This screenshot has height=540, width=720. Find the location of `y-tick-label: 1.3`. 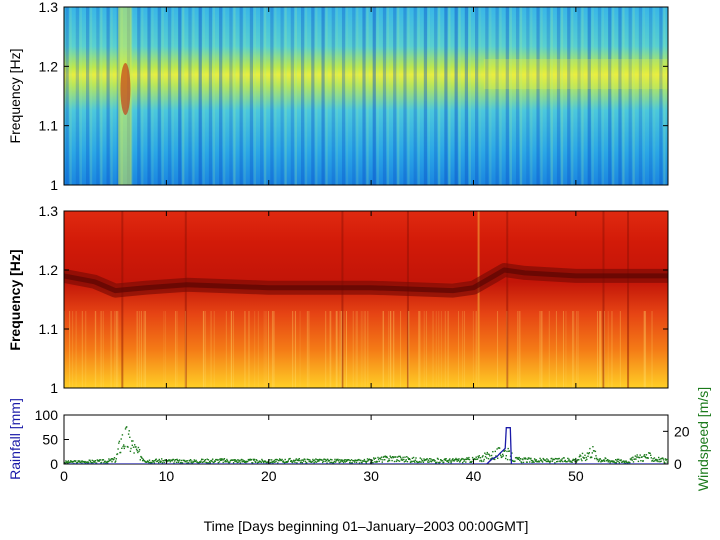

y-tick-label: 1.3 is located at coordinates (49, 211).